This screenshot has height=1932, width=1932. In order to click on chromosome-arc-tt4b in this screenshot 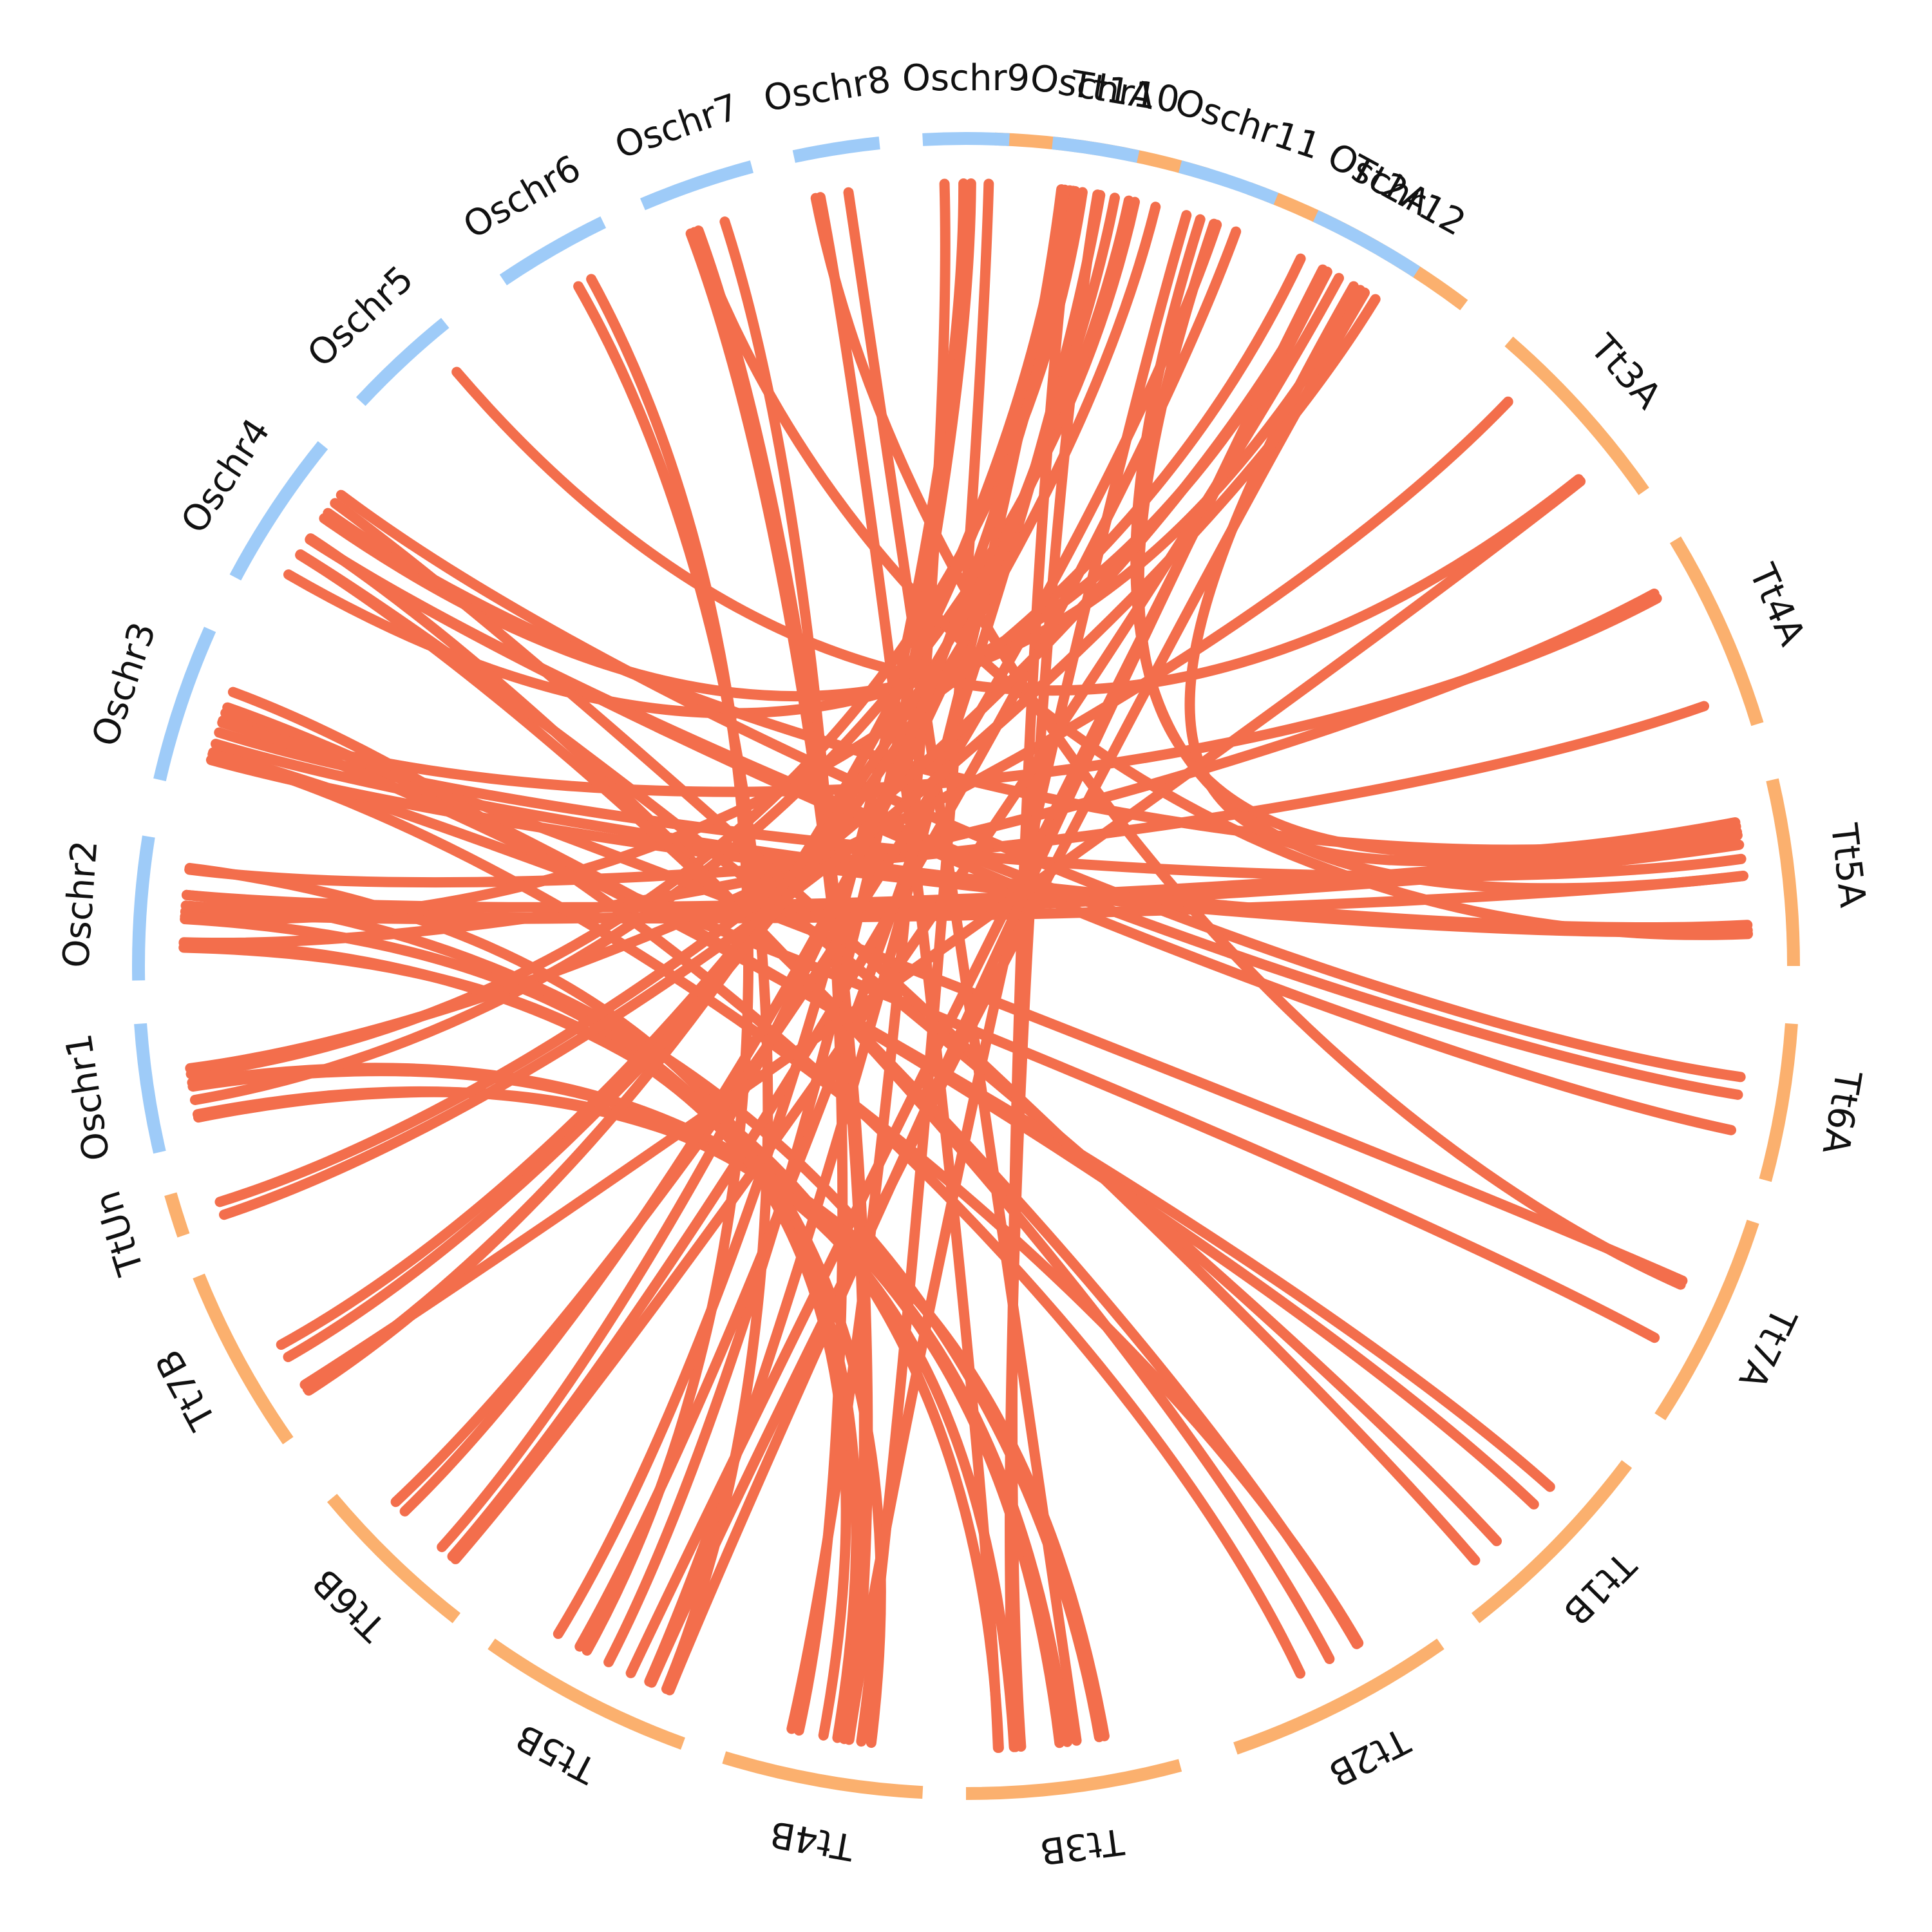, I will do `click(822, 1775)`.